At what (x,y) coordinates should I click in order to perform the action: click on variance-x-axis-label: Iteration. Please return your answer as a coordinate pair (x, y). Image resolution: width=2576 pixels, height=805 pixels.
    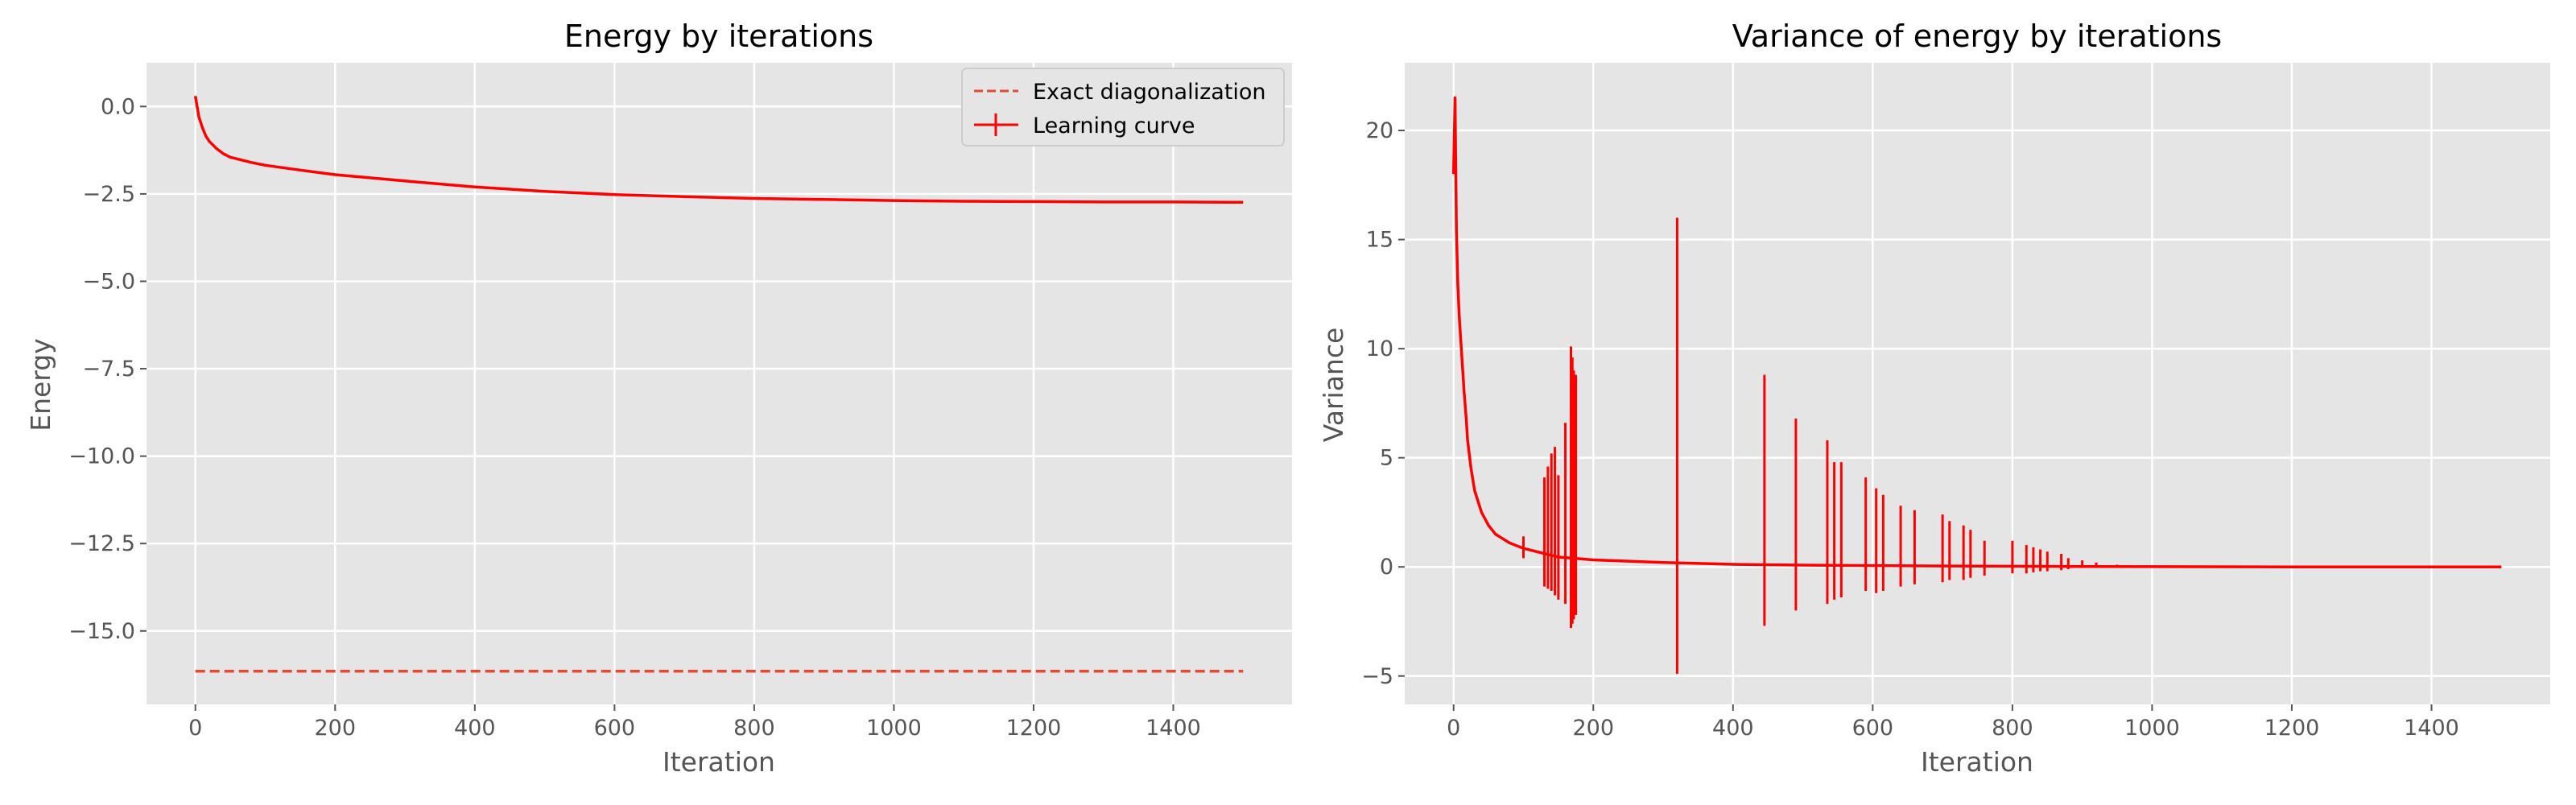
    Looking at the image, I should click on (1977, 762).